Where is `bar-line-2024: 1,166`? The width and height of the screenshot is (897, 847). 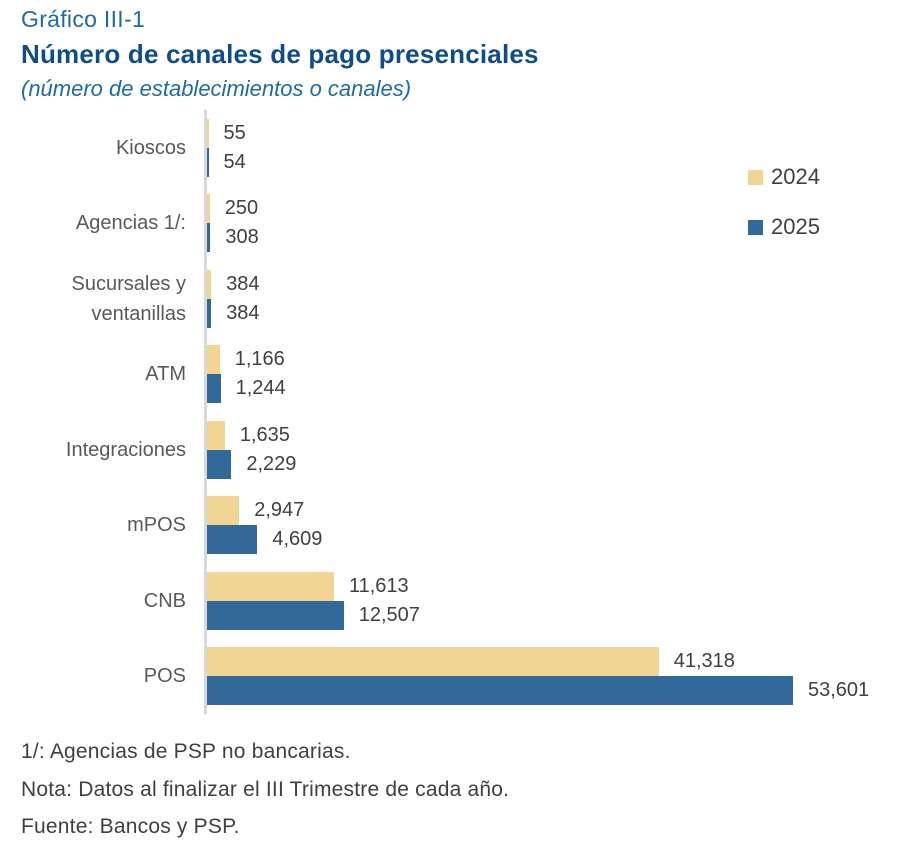 bar-line-2024: 1,166 is located at coordinates (246, 359).